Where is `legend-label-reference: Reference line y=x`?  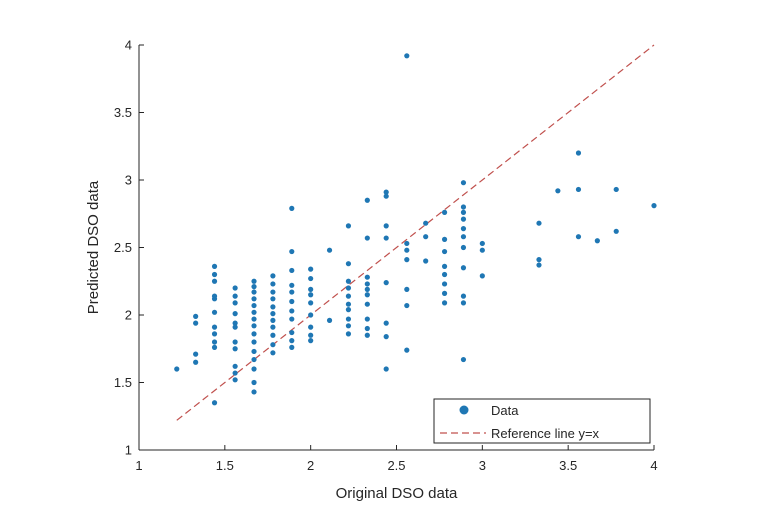
legend-label-reference: Reference line y=x is located at coordinates (545, 433).